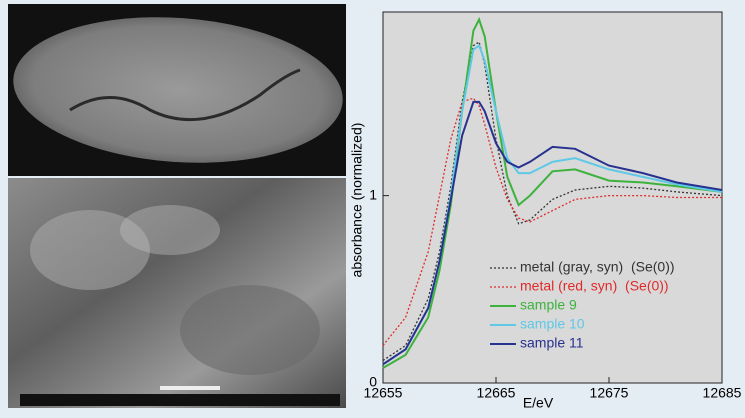 The image size is (745, 418). What do you see at coordinates (496, 393) in the screenshot?
I see `x-tick-label: 12665` at bounding box center [496, 393].